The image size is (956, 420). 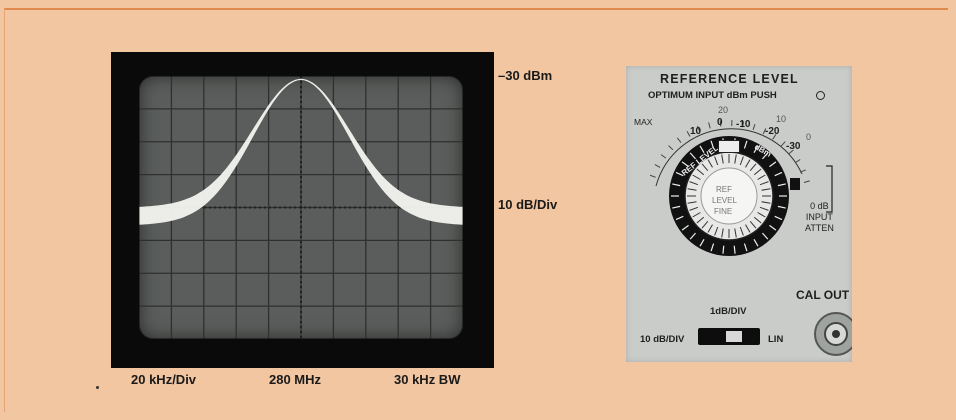 I want to click on knob-label-fine: FINE, so click(x=723, y=211).